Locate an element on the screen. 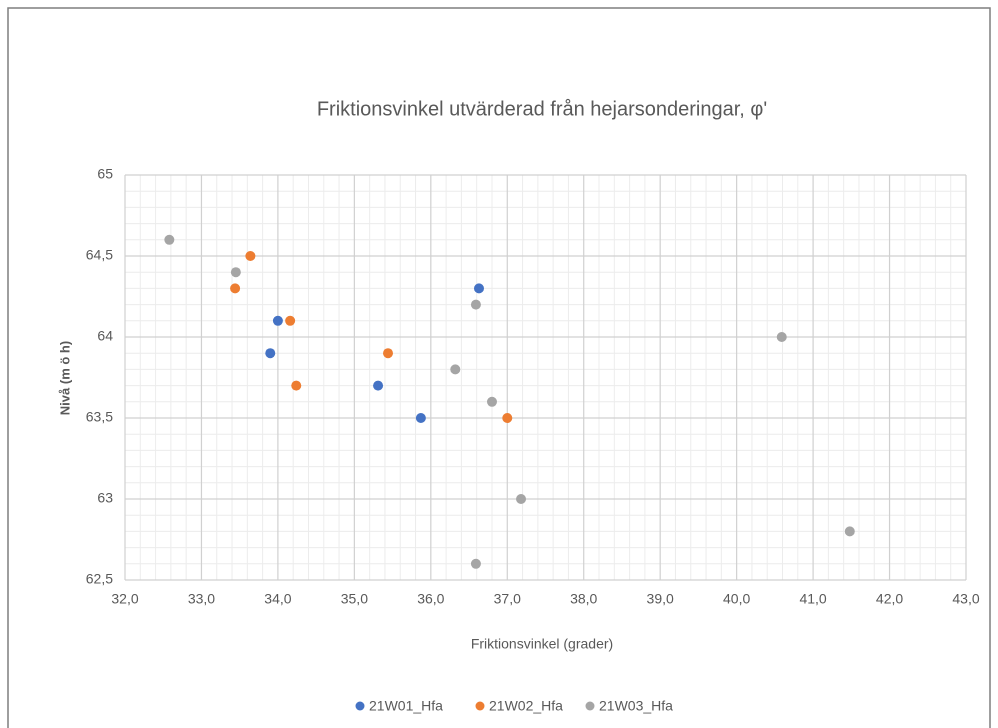 This screenshot has width=998, height=728. y-tick-label: 65 is located at coordinates (105, 174).